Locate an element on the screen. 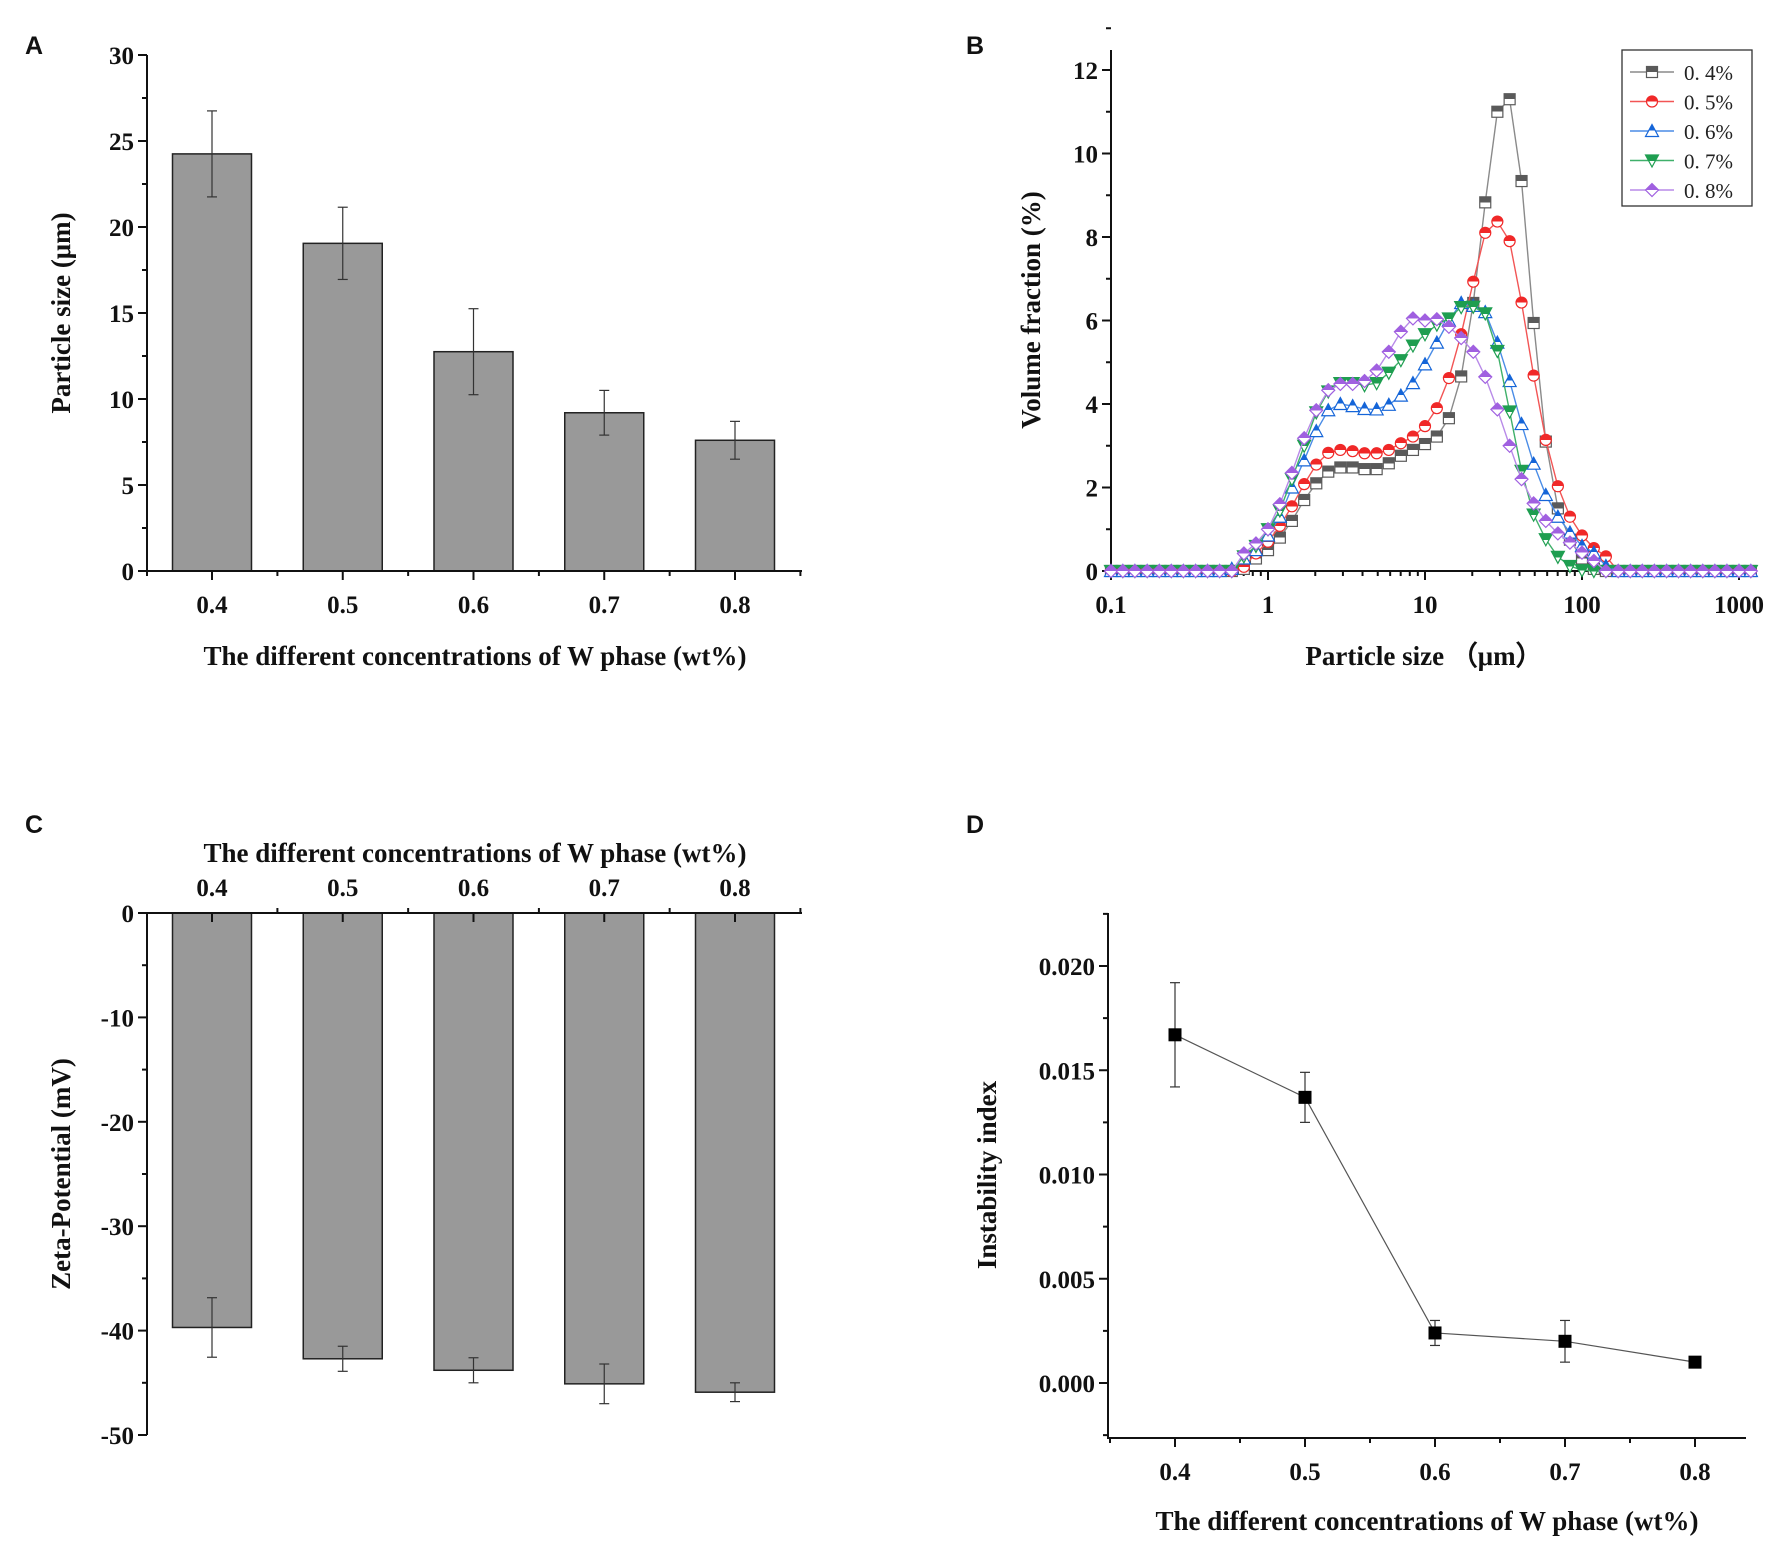  x-tick-label: 100 is located at coordinates (1582, 605).